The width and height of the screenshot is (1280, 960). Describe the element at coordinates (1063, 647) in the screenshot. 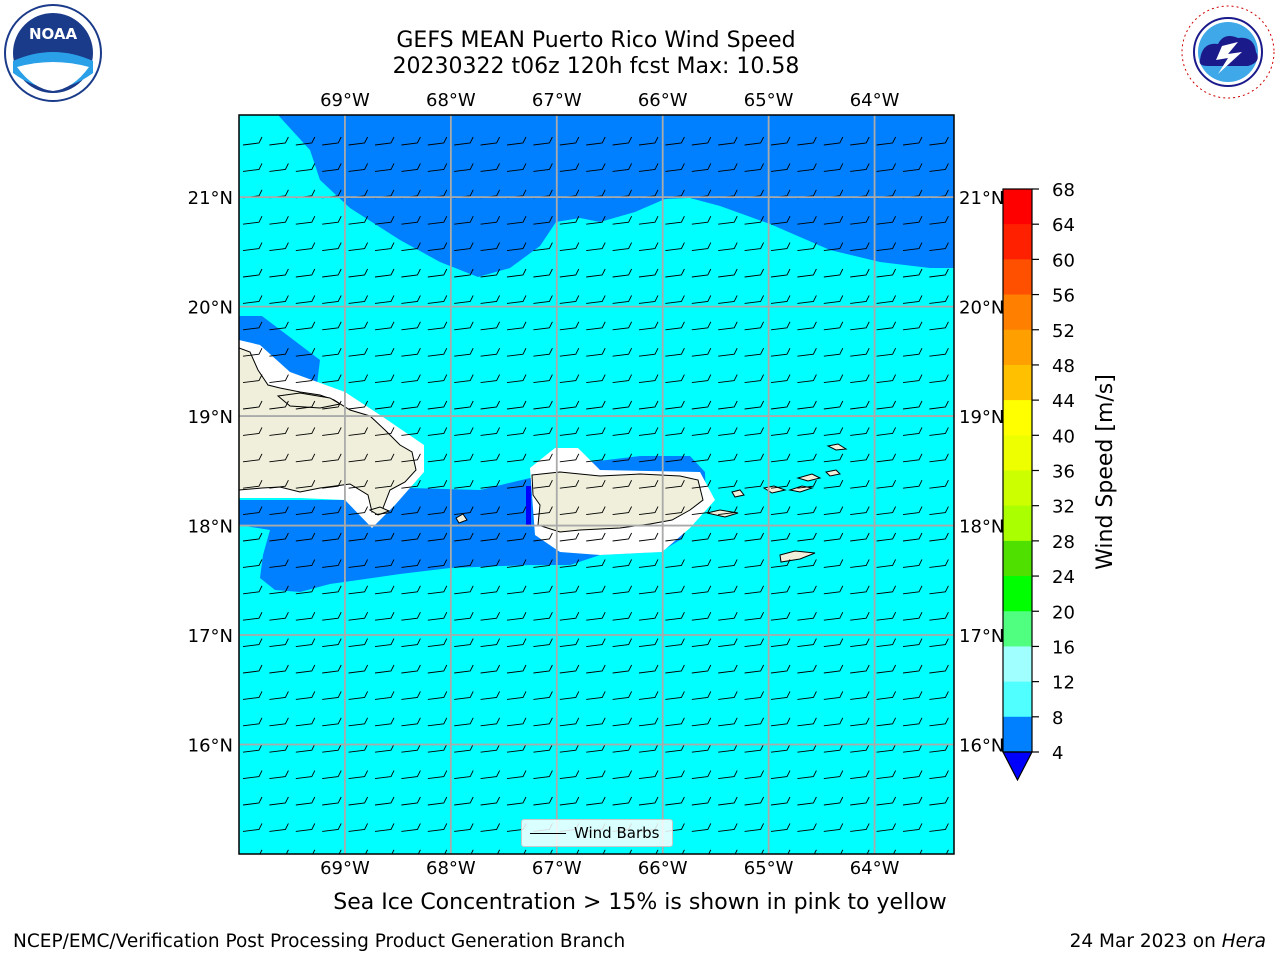

I see `colorbar-tick-label: 16` at that location.